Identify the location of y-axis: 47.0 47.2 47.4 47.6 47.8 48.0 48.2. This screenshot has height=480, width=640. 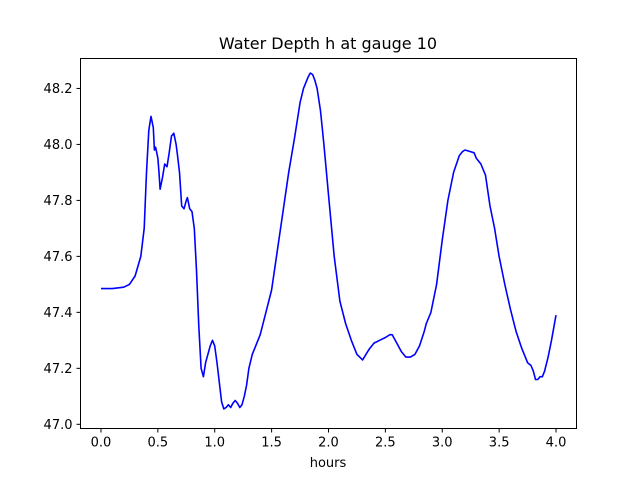
(62, 257).